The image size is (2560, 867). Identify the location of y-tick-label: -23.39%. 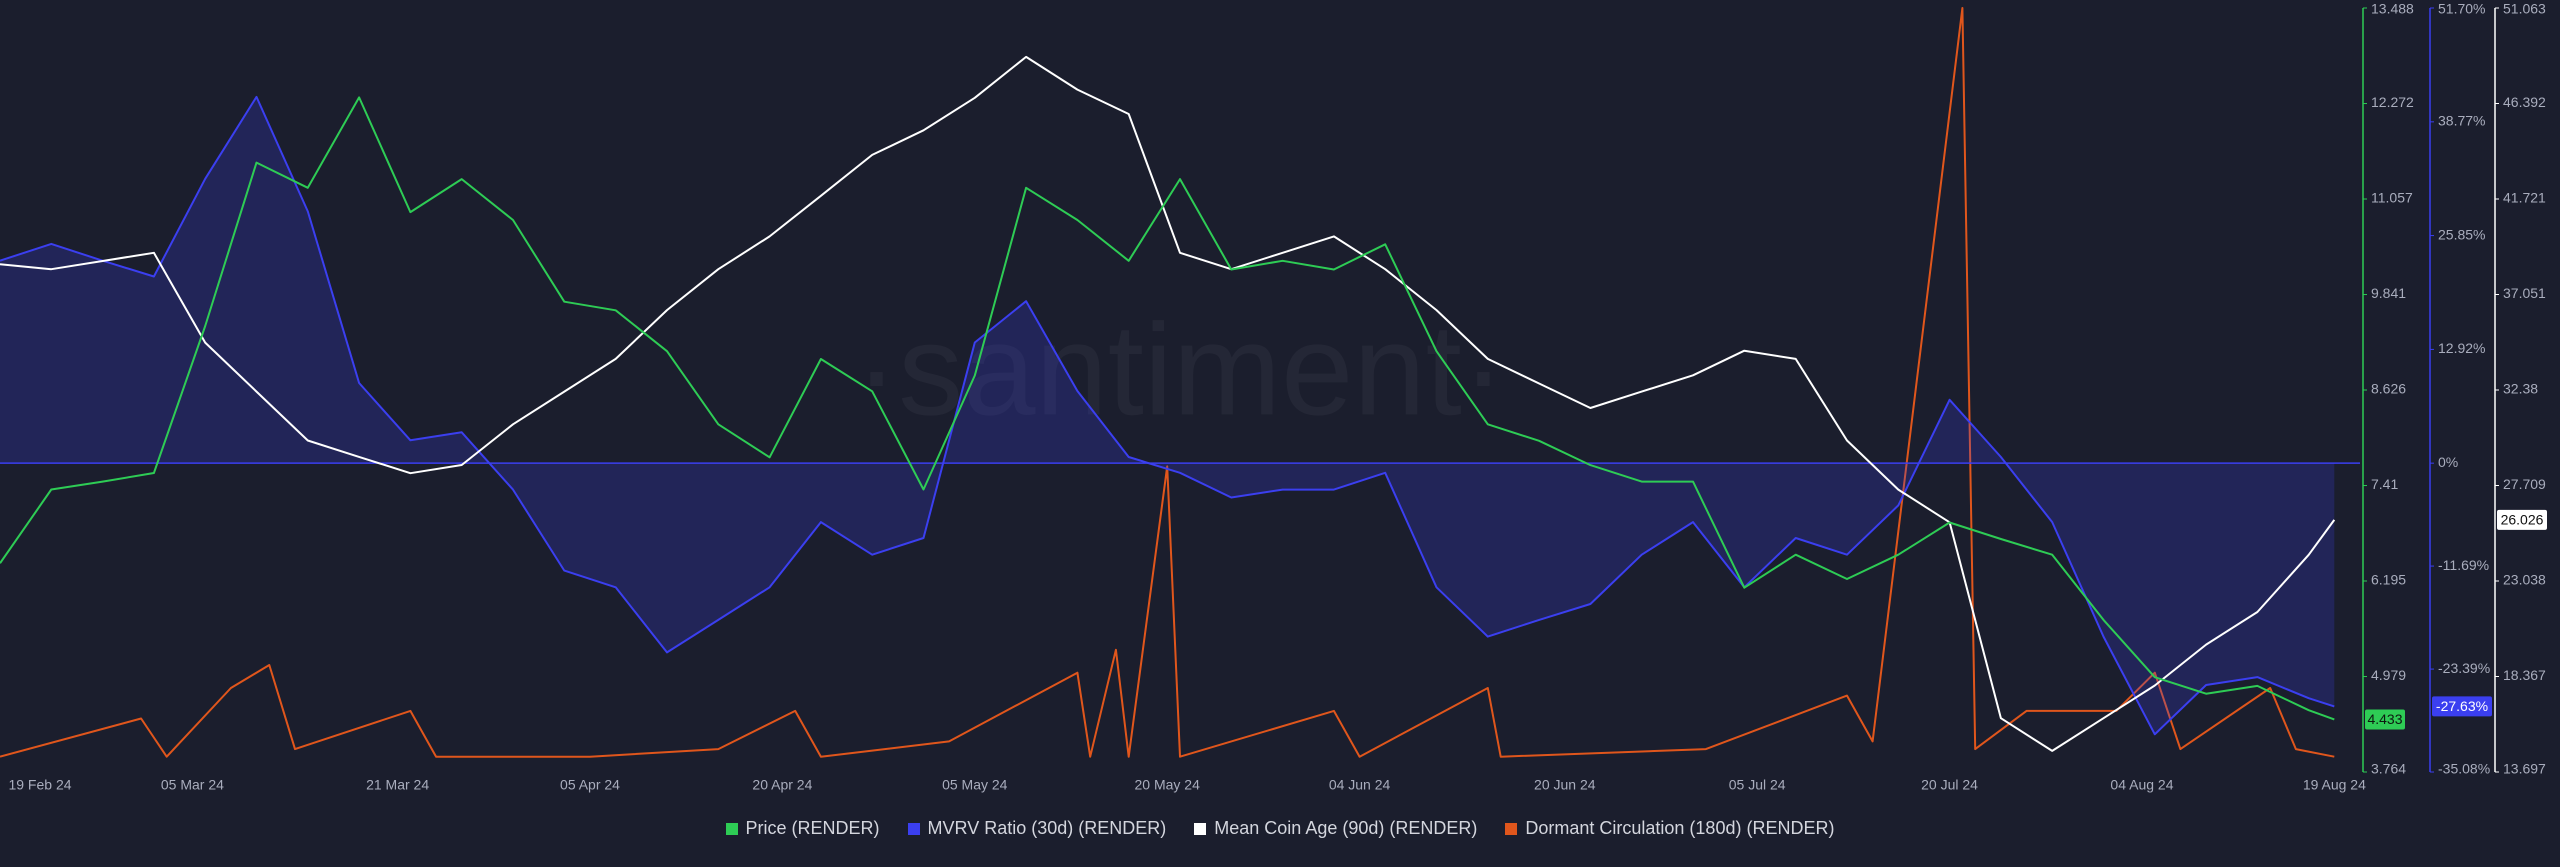
(2464, 668).